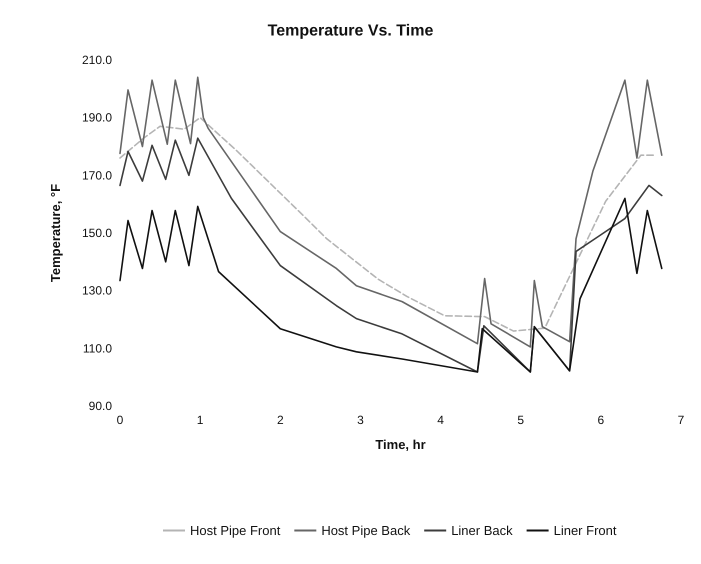  I want to click on y-tick-label: 210.0, so click(97, 60).